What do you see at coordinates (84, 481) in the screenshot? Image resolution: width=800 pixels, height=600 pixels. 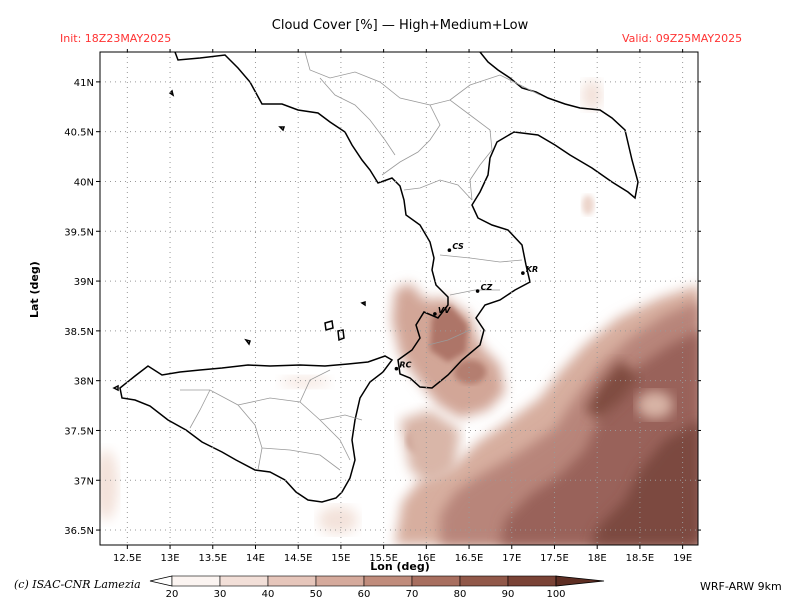 I see `lat-tick-label: 37N` at bounding box center [84, 481].